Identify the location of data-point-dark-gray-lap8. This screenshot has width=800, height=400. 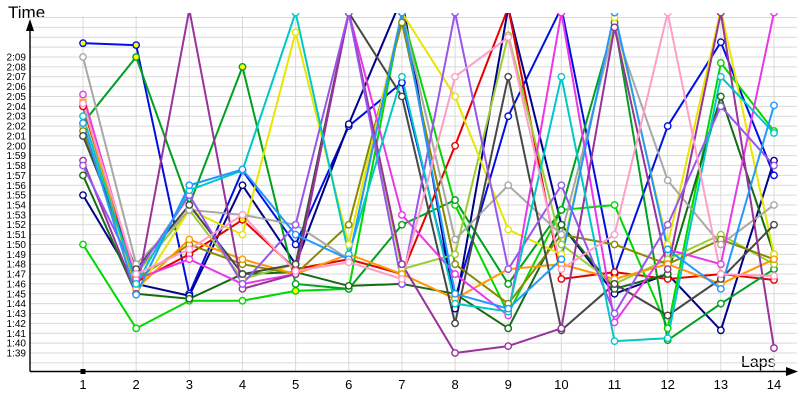
(455, 323).